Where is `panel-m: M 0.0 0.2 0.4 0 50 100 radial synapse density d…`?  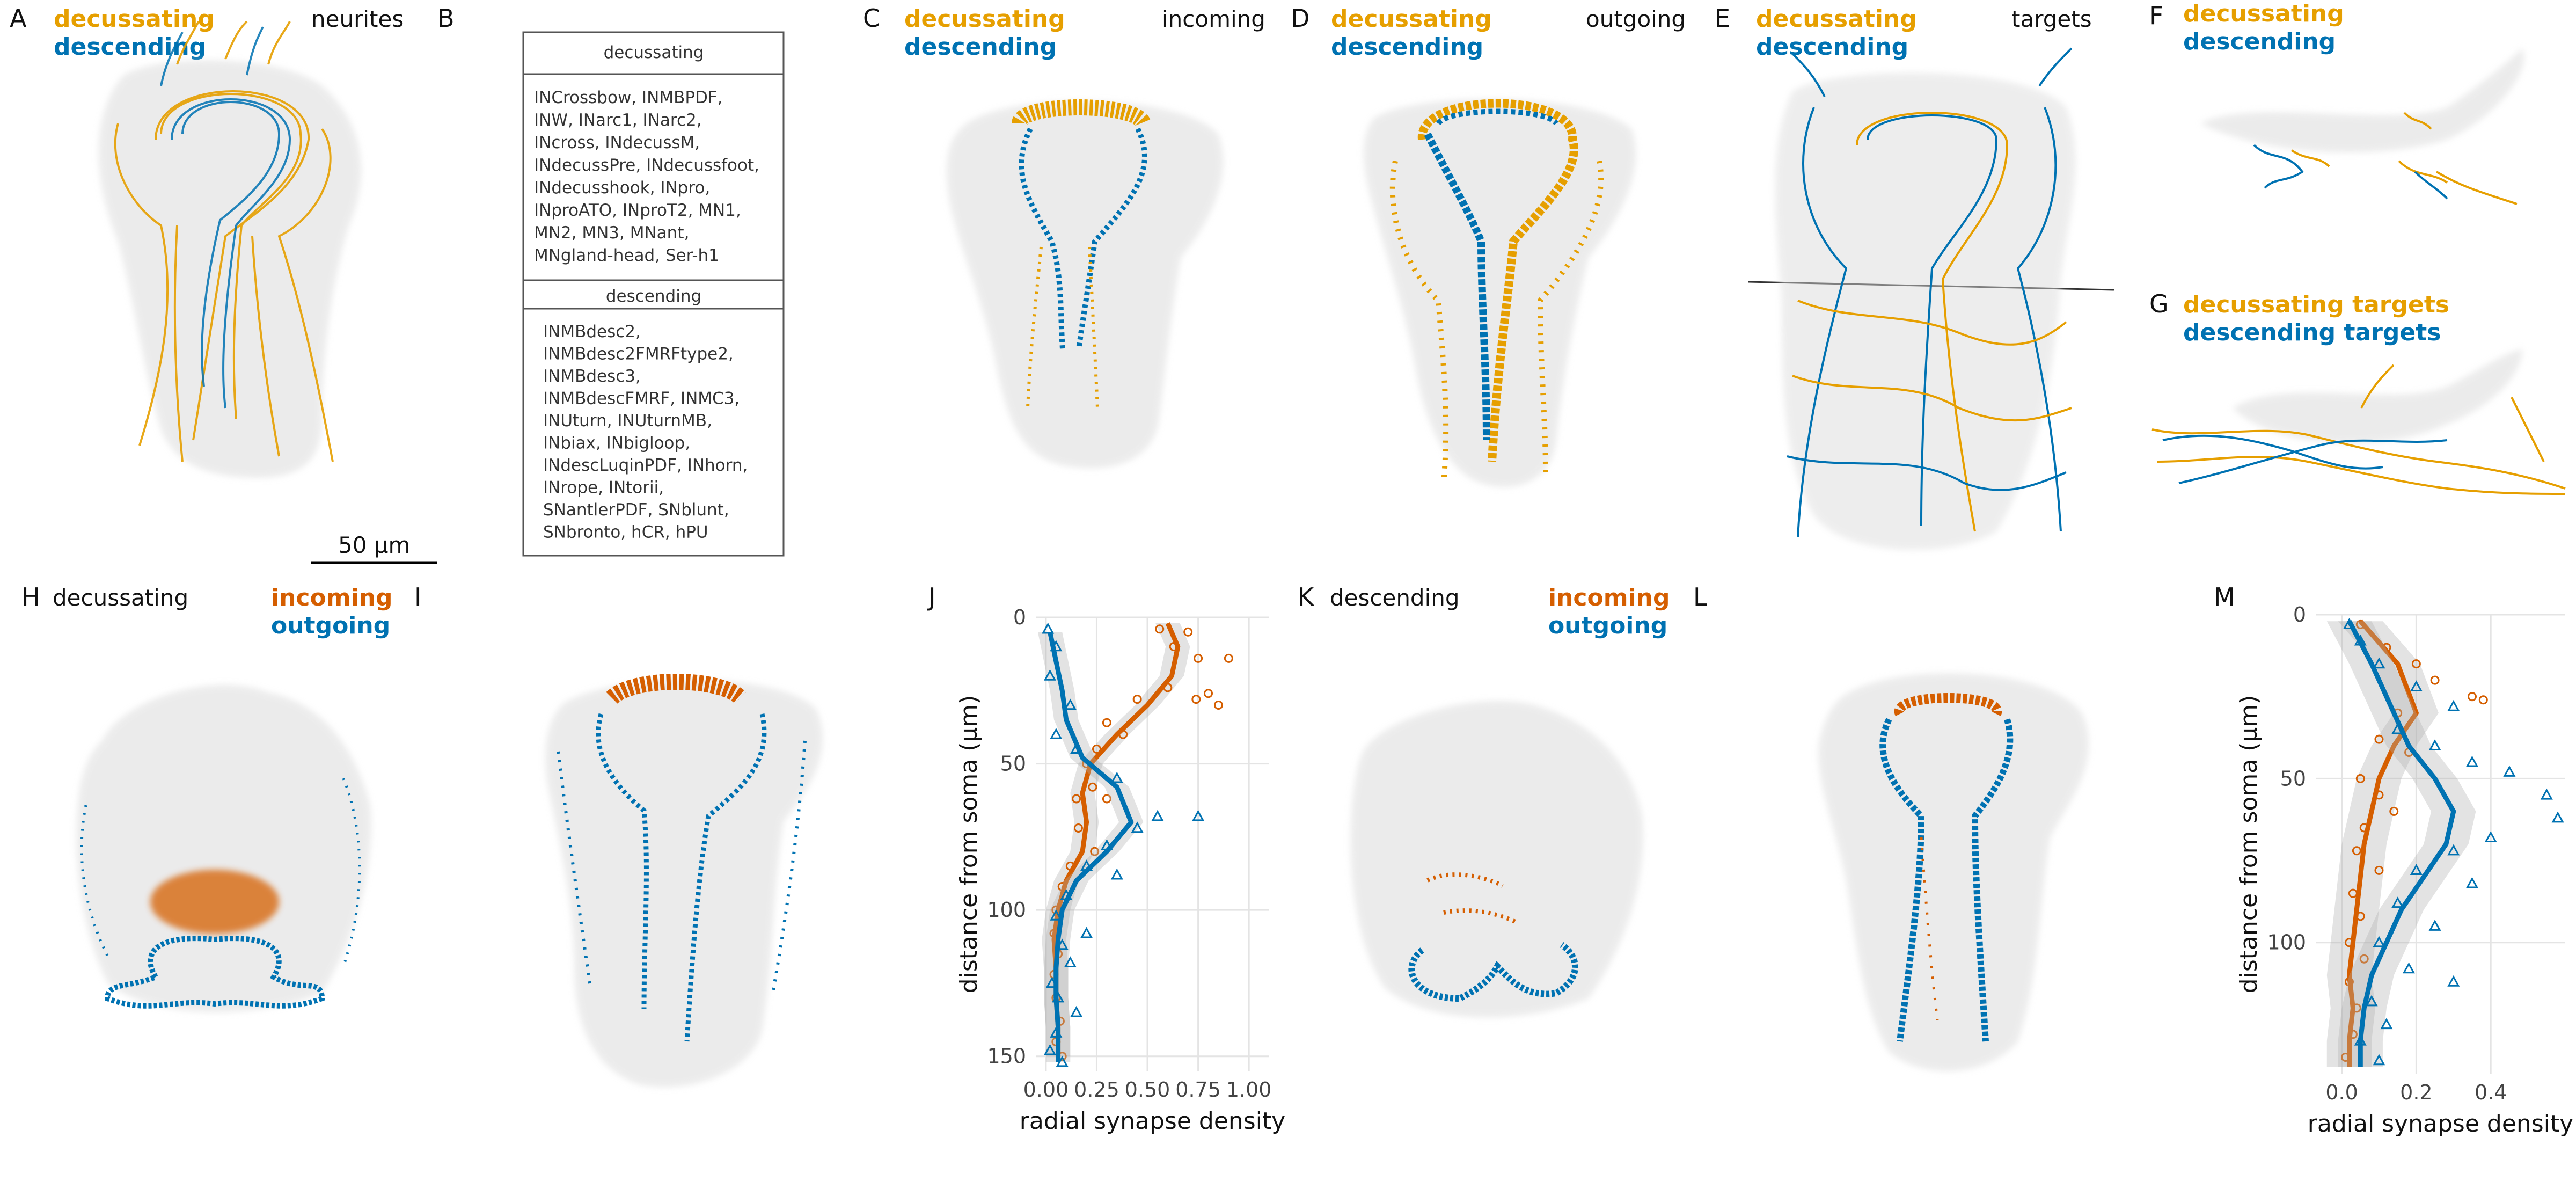 panel-m: M 0.0 0.2 0.4 0 50 100 radial synapse density d… is located at coordinates (2393, 860).